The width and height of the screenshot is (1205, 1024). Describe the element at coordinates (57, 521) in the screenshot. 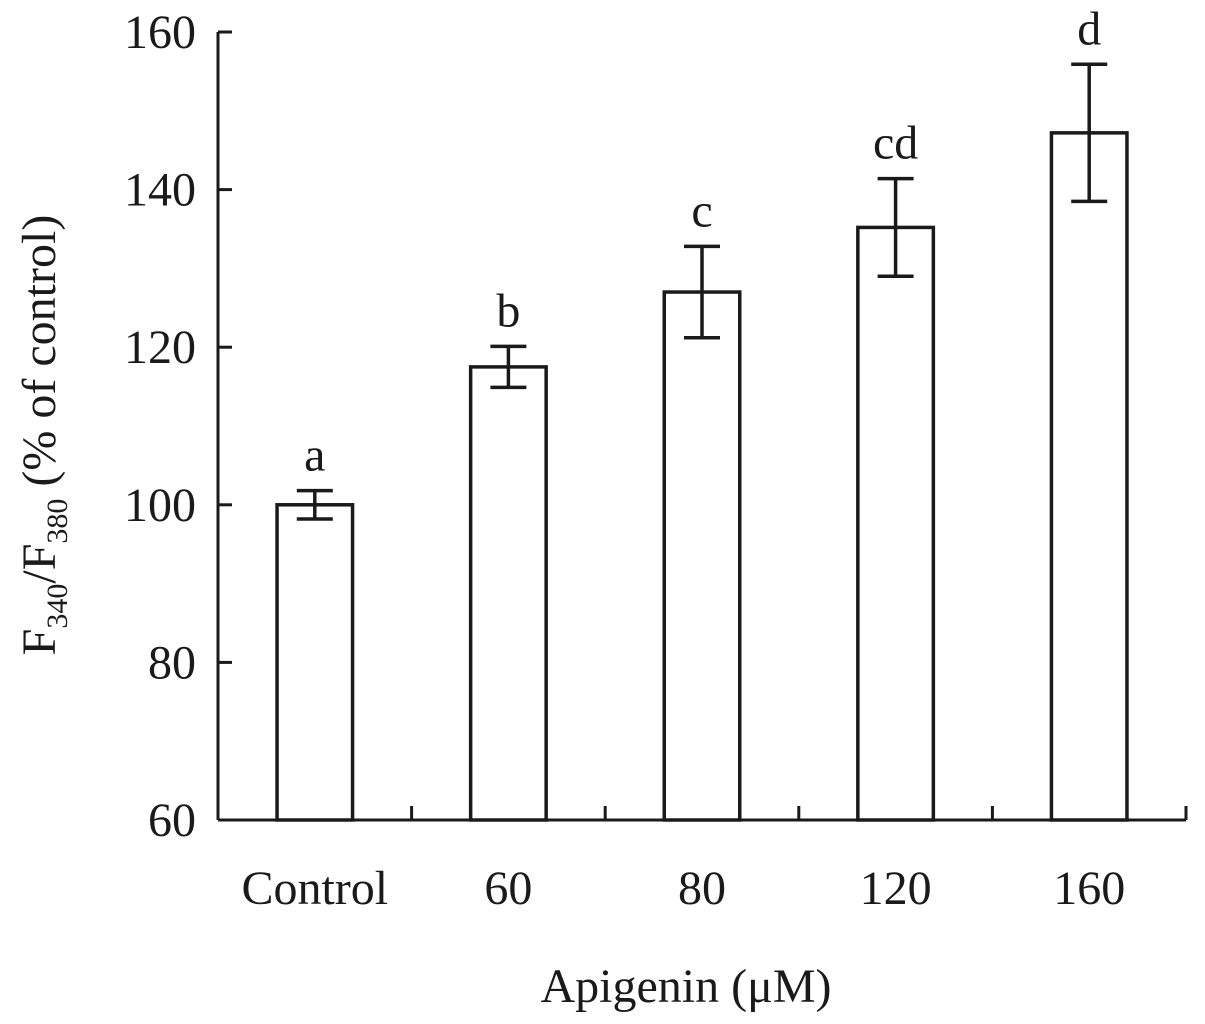

I see `y-axis-title-sub-2: 380` at that location.